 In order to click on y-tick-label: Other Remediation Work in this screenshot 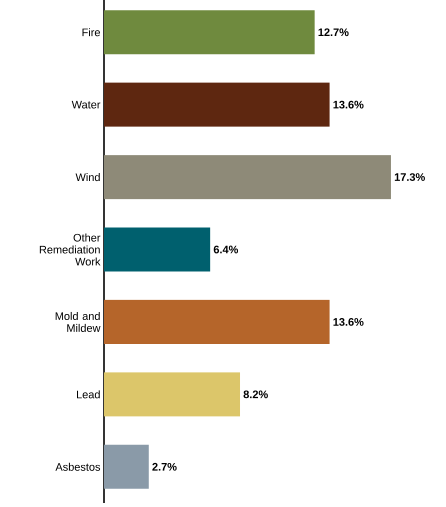, I will do `click(70, 250)`.